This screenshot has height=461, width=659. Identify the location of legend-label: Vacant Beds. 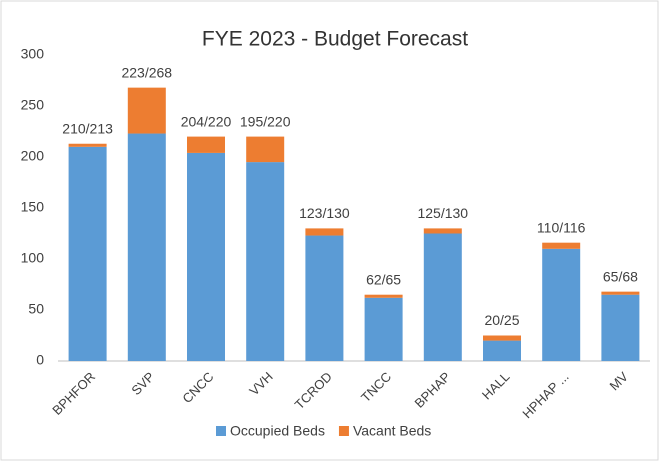
(392, 431).